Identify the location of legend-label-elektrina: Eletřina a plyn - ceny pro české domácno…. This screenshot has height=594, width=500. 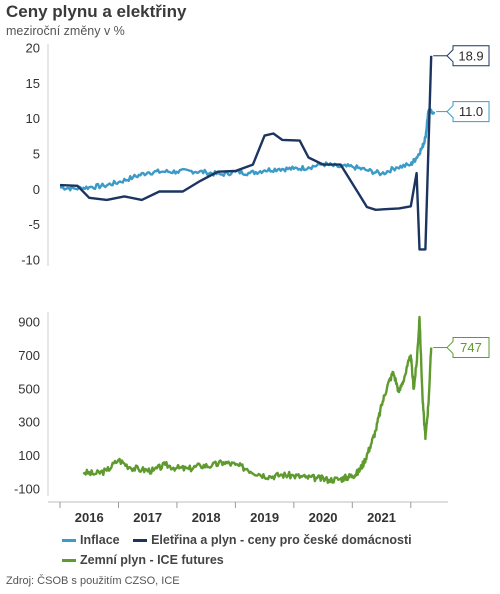
(281, 540).